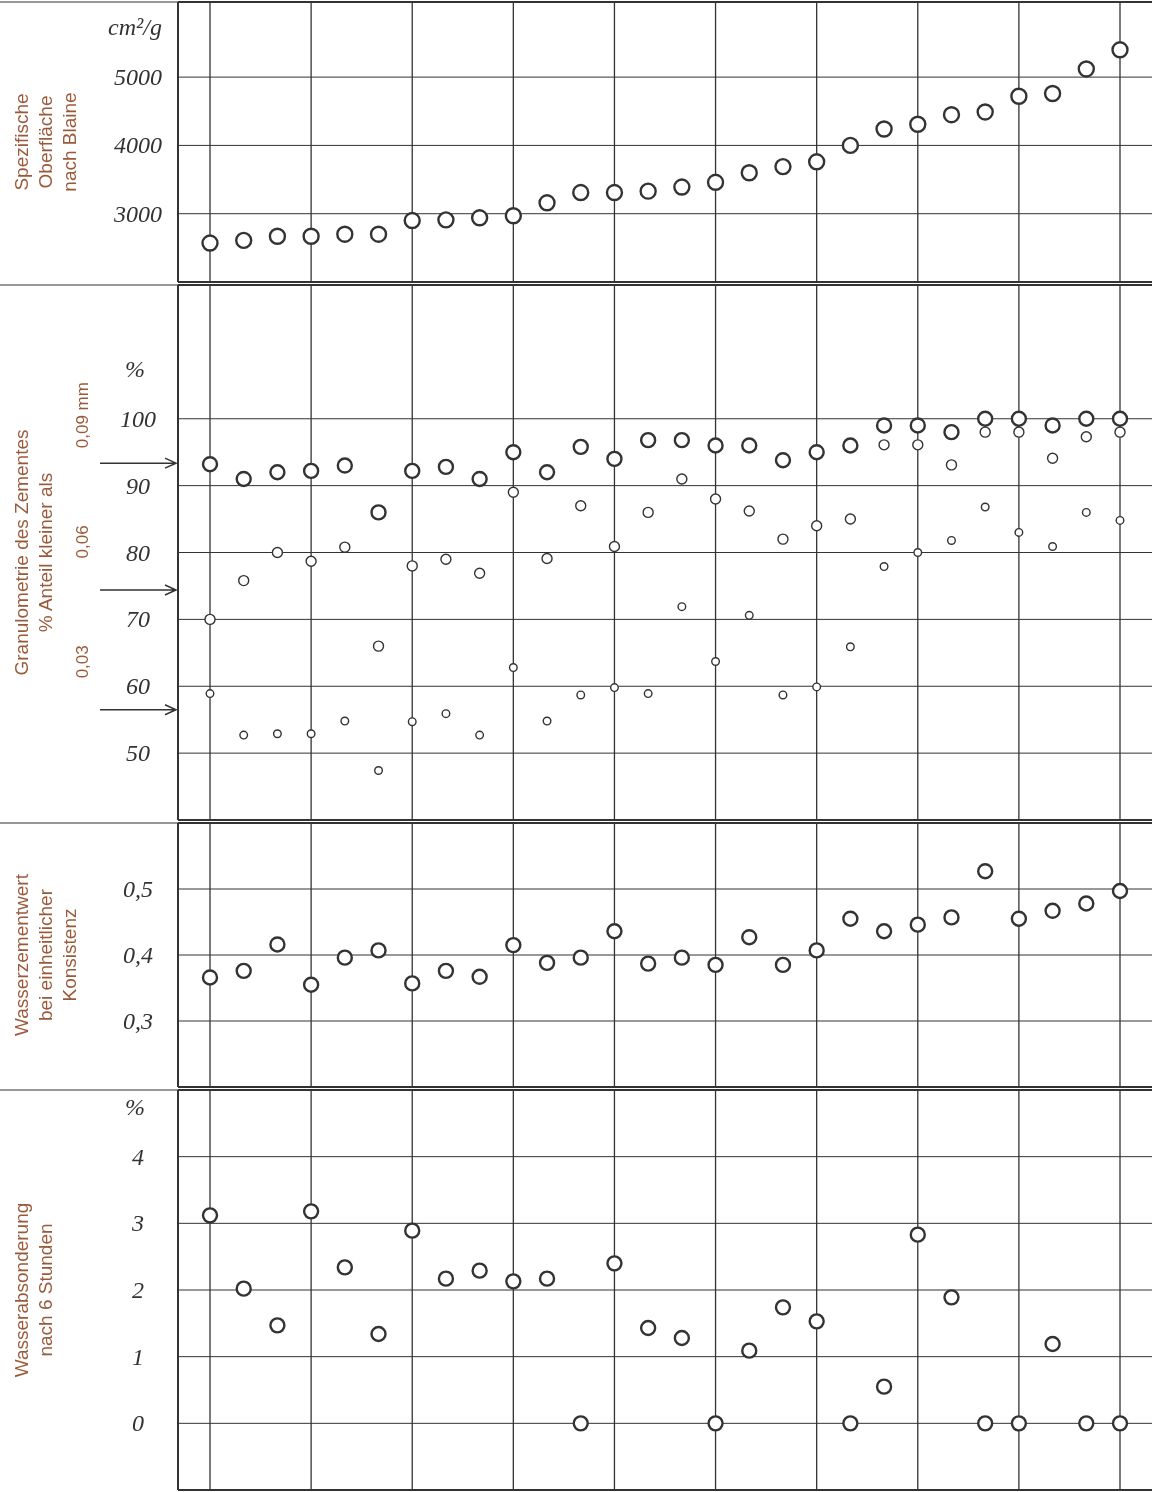  What do you see at coordinates (82, 415) in the screenshot?
I see `text: 0,09 mm` at bounding box center [82, 415].